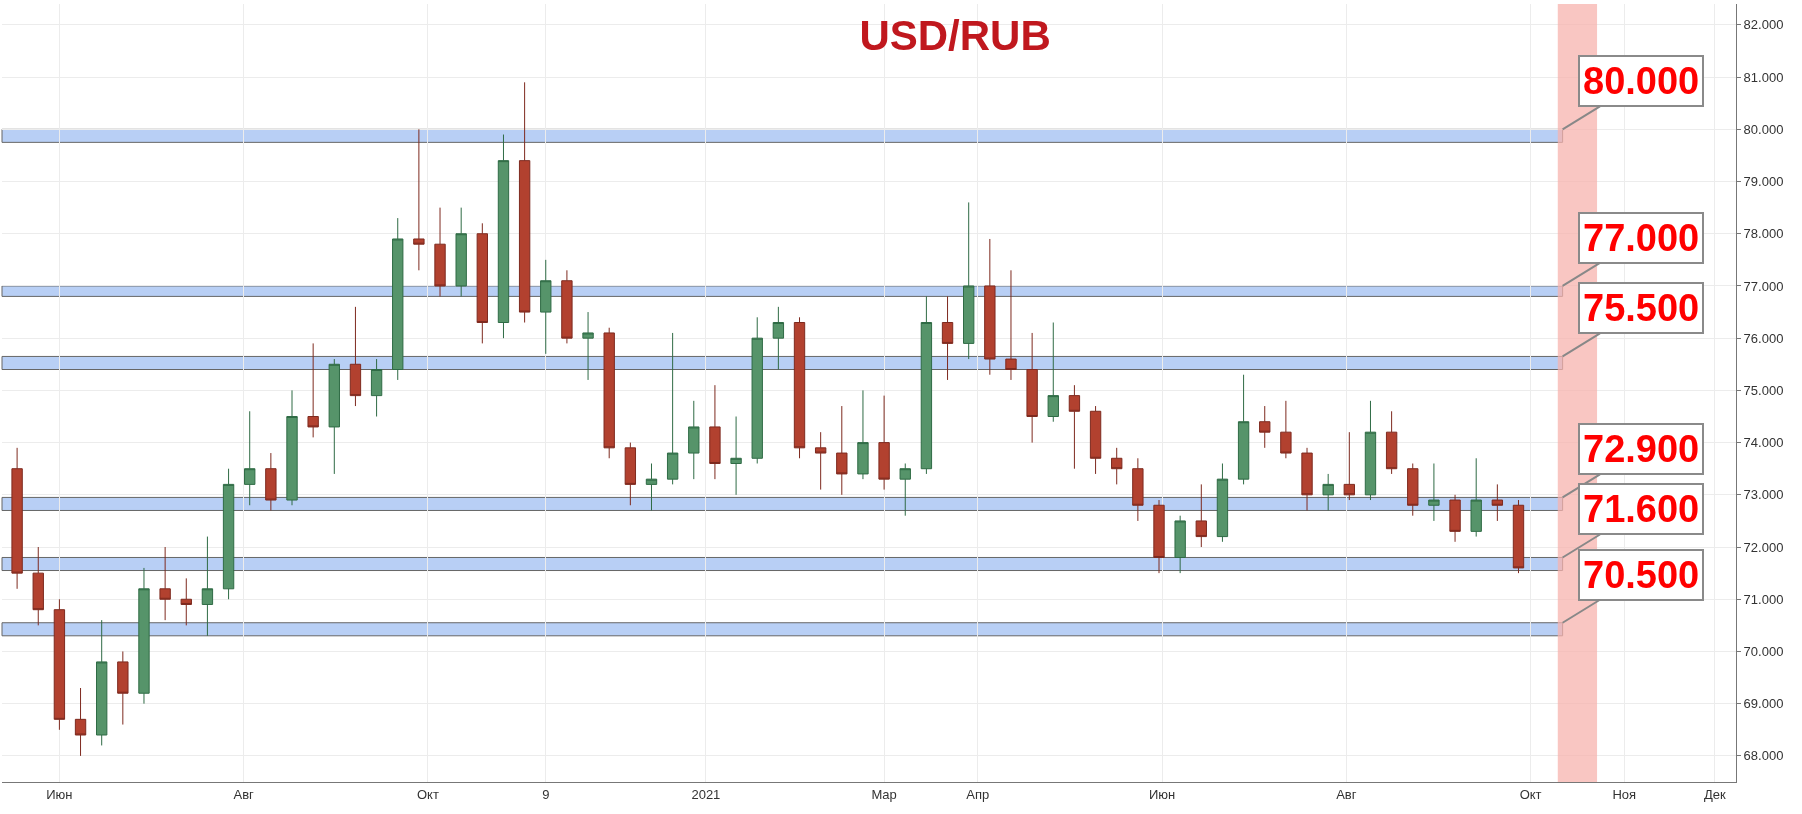 This screenshot has width=1802, height=814. I want to click on band-label: 70.500, so click(1641, 575).